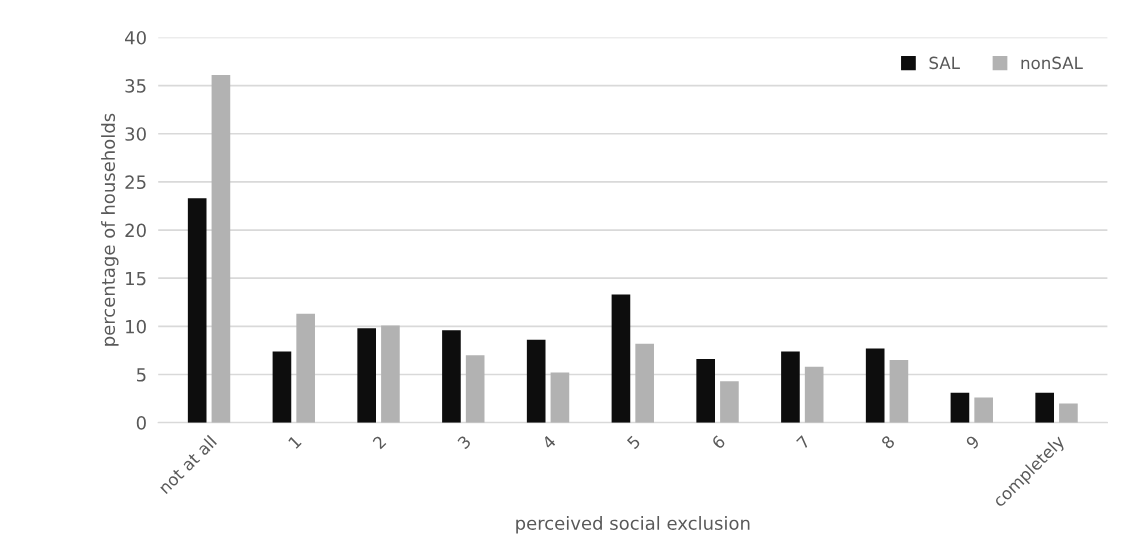 The image size is (1130, 535). I want to click on x-tick-label: 6, so click(718, 442).